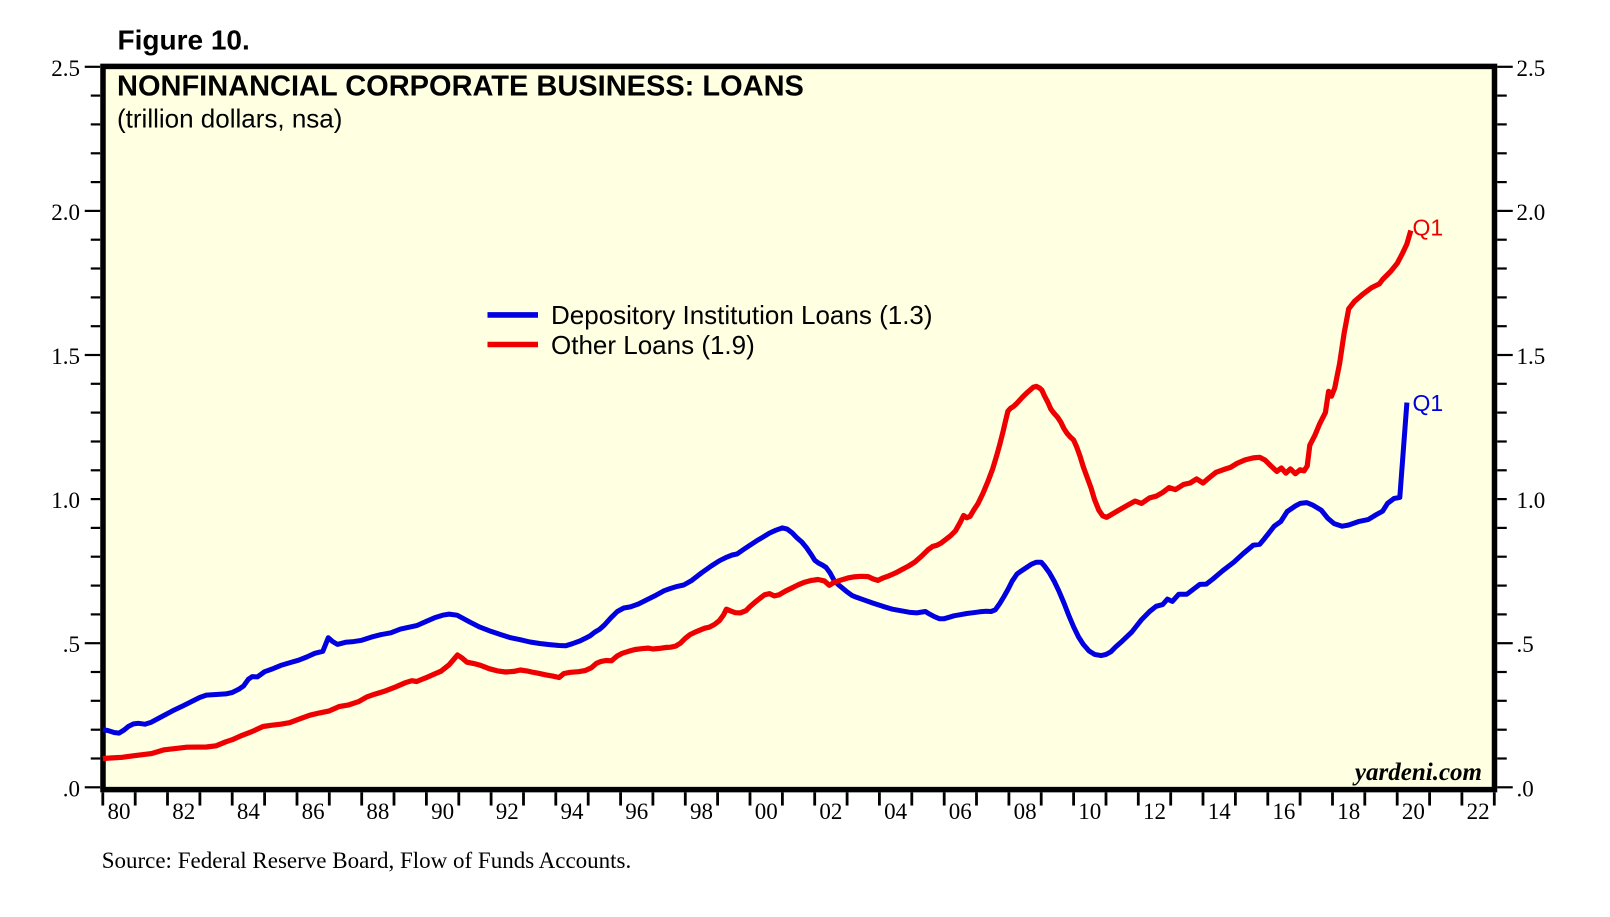 This screenshot has width=1610, height=917. Describe the element at coordinates (119, 811) in the screenshot. I see `svg-text: 80` at that location.